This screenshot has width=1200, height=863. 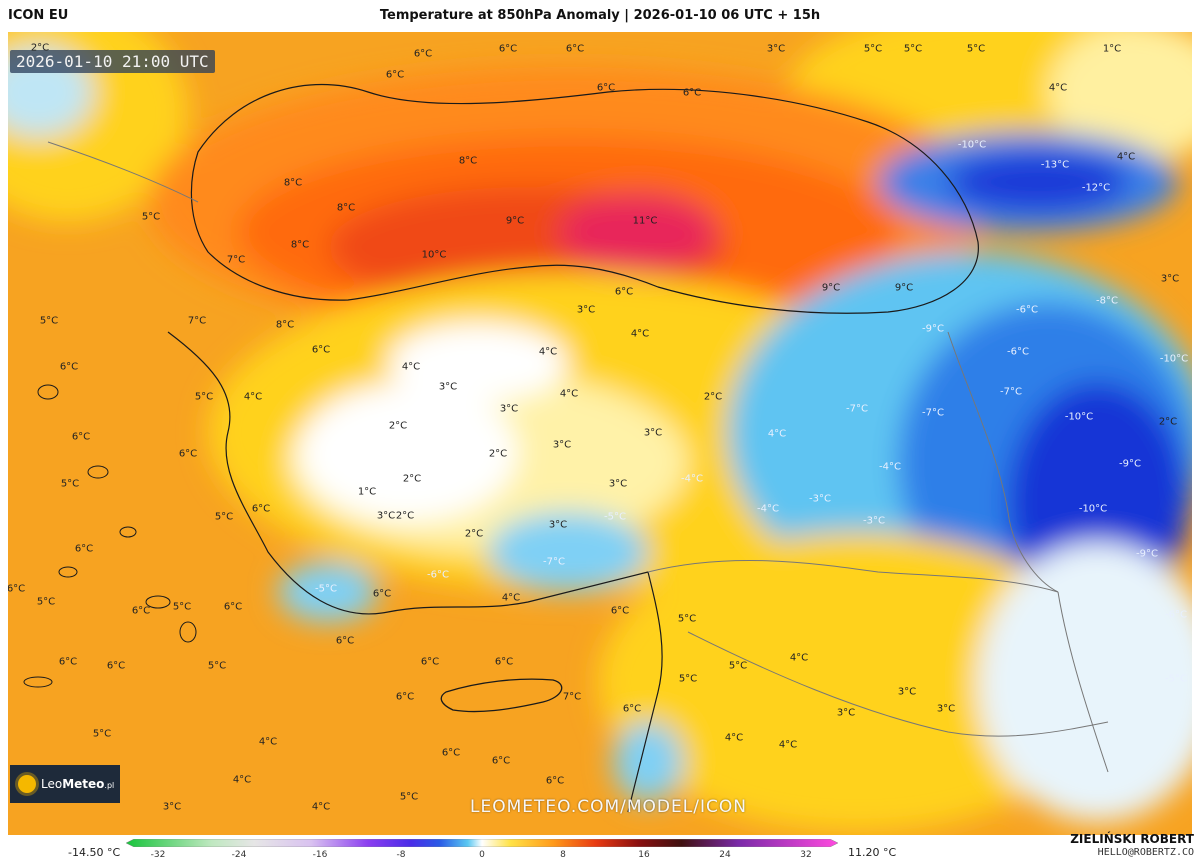 What do you see at coordinates (933, 329) in the screenshot?
I see `temperature-label: -9°C` at bounding box center [933, 329].